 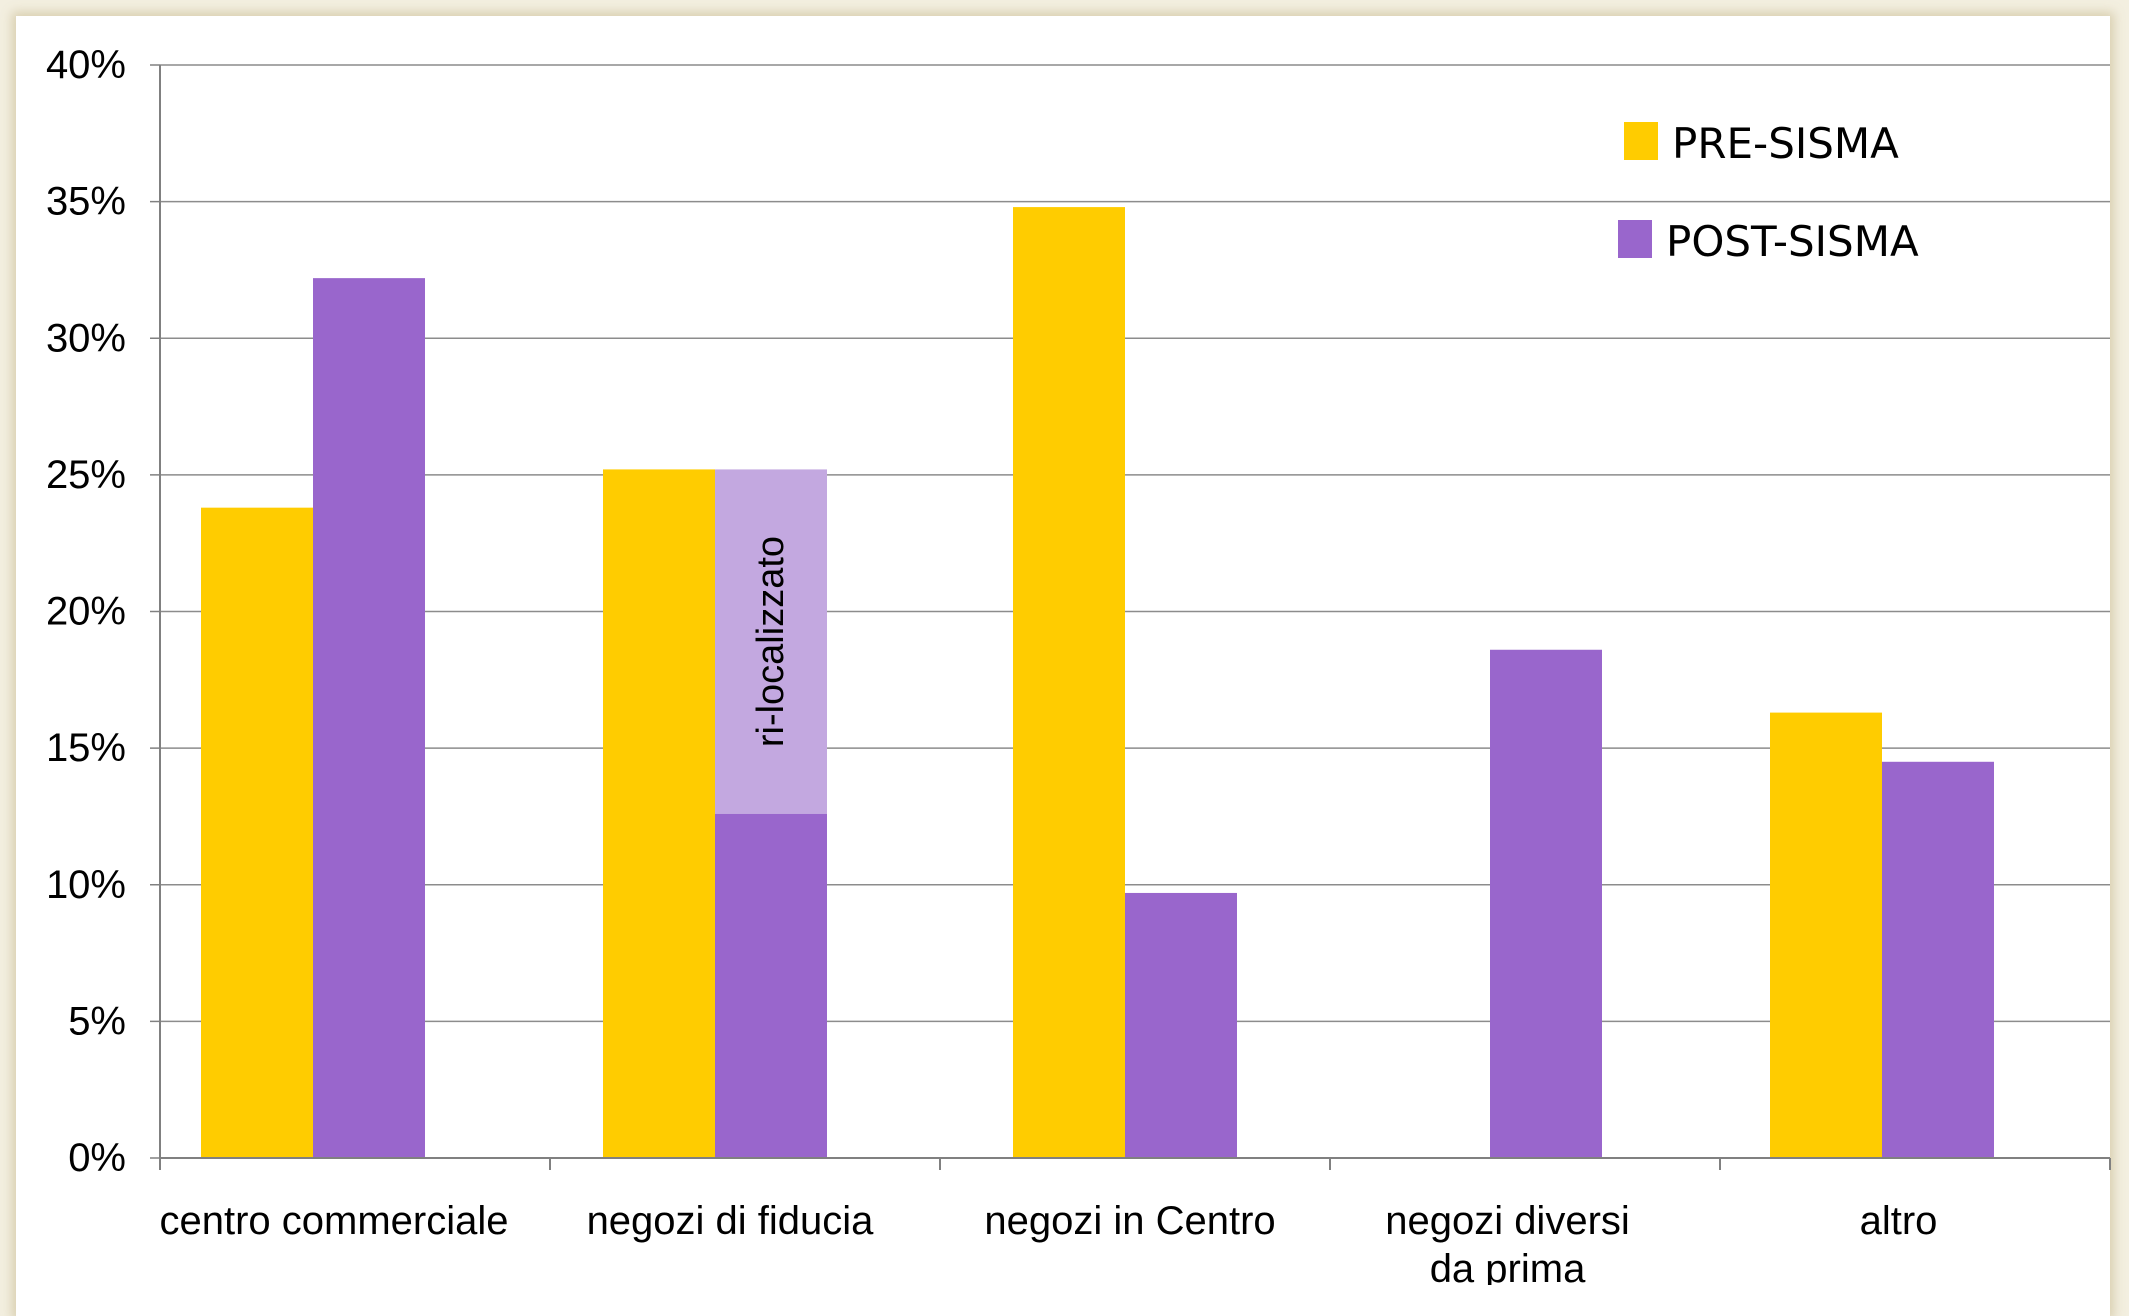 I want to click on x-tick-label: negozi in Centro, so click(x=1129, y=1221).